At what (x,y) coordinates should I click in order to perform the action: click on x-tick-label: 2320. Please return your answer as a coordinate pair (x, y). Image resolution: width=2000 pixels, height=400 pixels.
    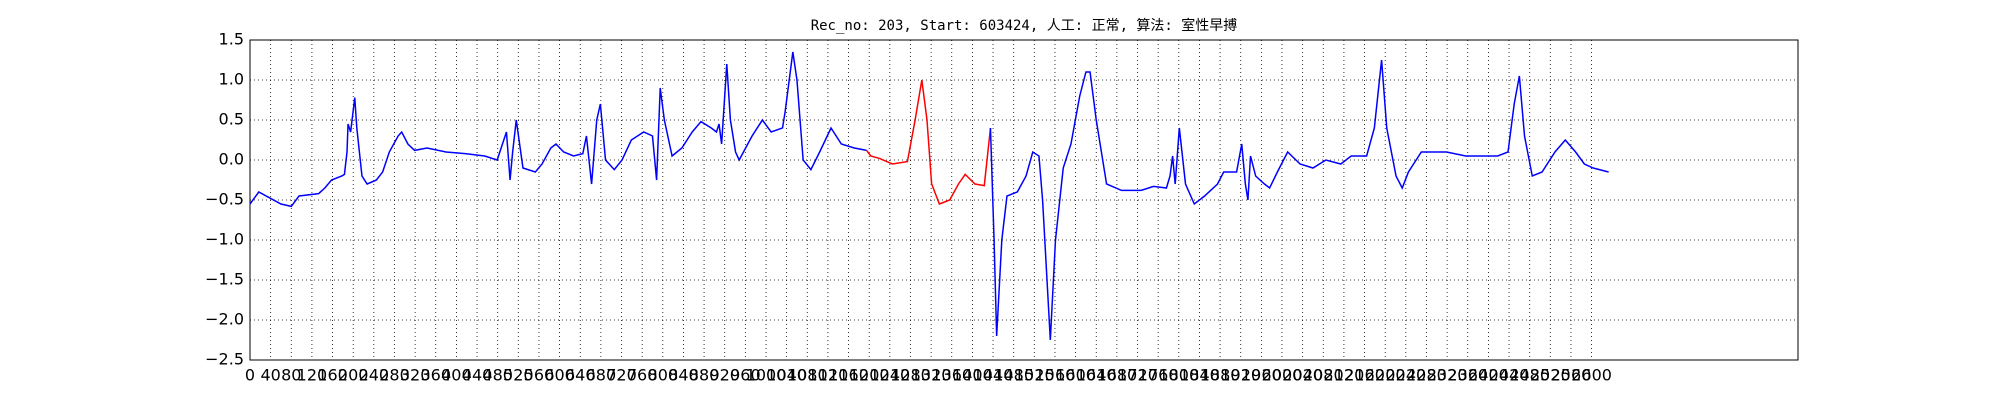
    Looking at the image, I should click on (1447, 375).